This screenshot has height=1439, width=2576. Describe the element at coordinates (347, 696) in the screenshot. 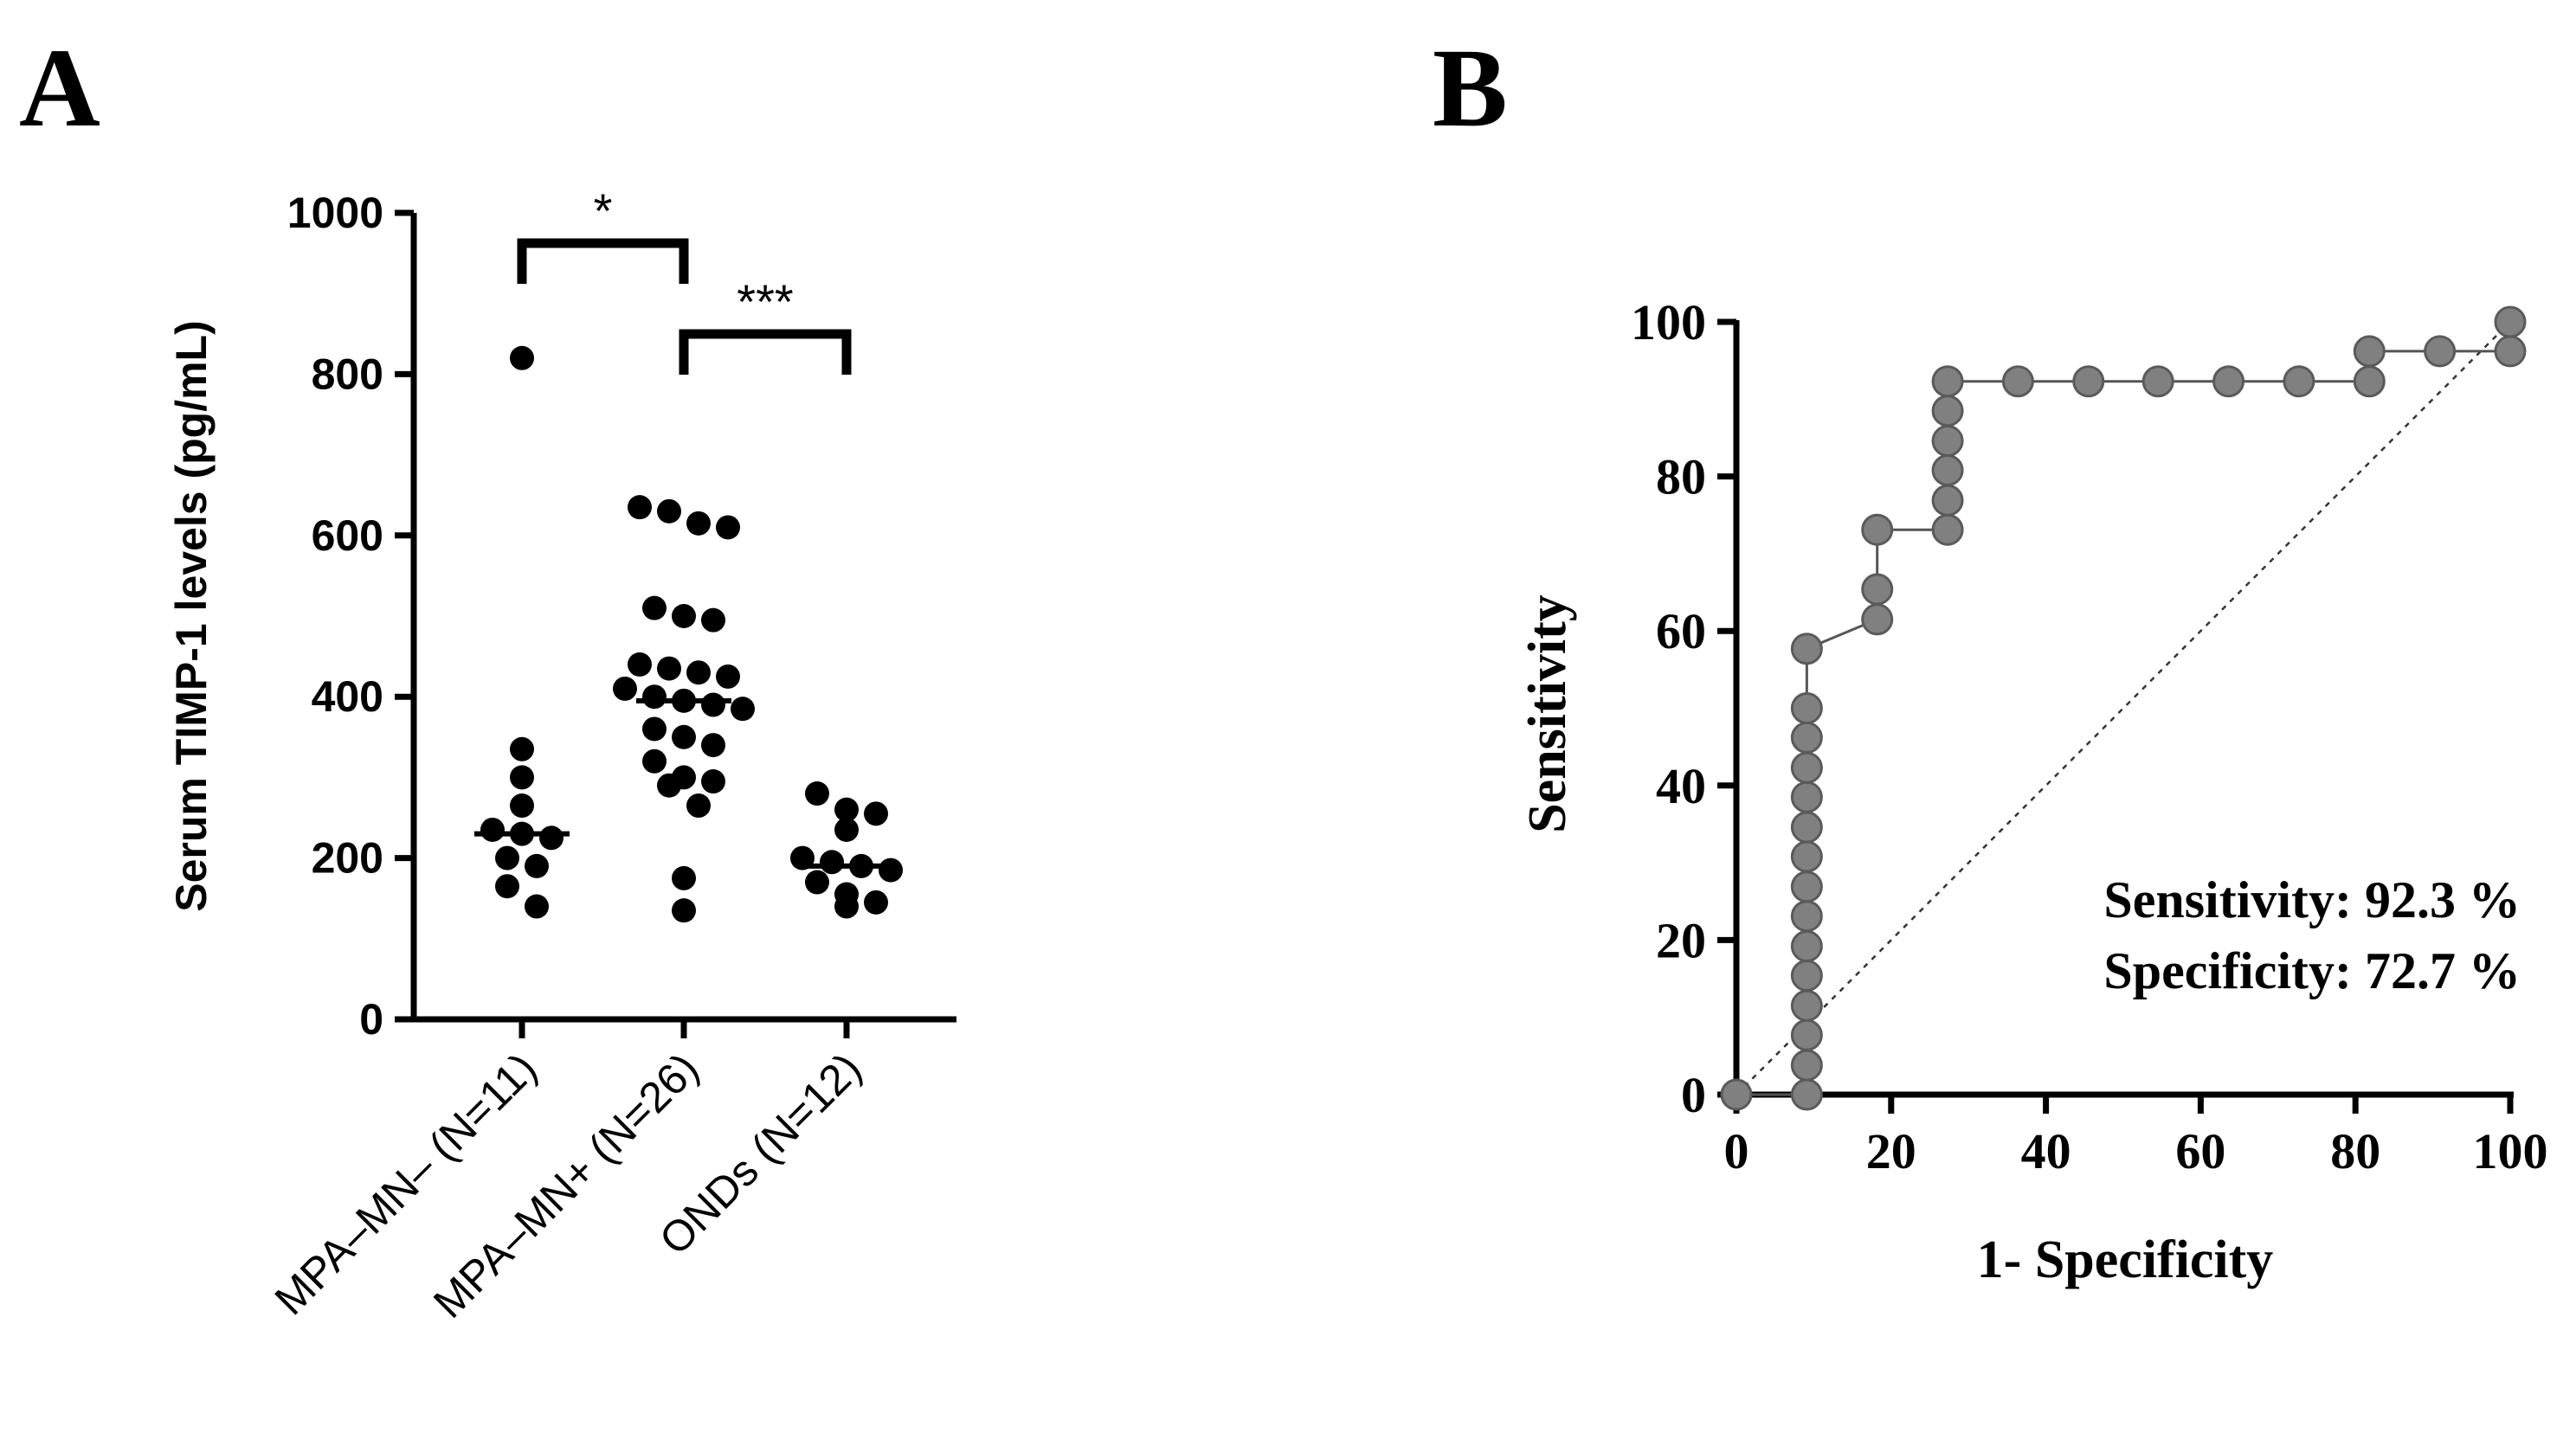

I see `a-y-tick-label: 400` at that location.